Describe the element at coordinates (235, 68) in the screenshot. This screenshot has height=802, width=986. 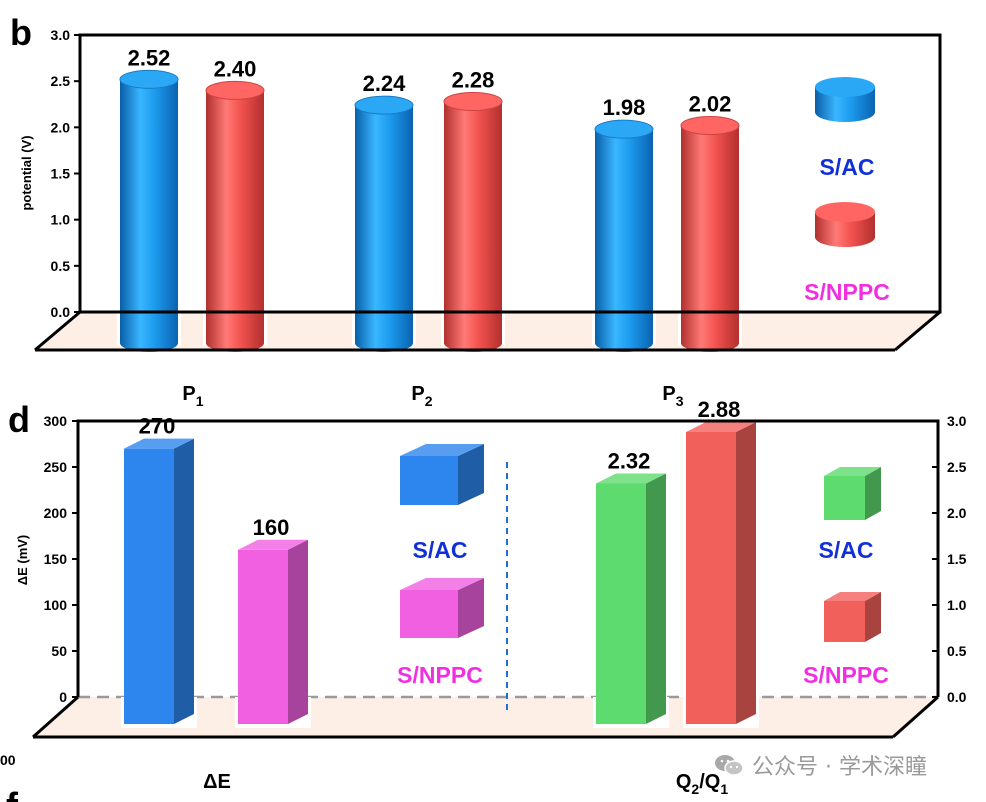
I see `panel-b-value-label: 2.40` at that location.